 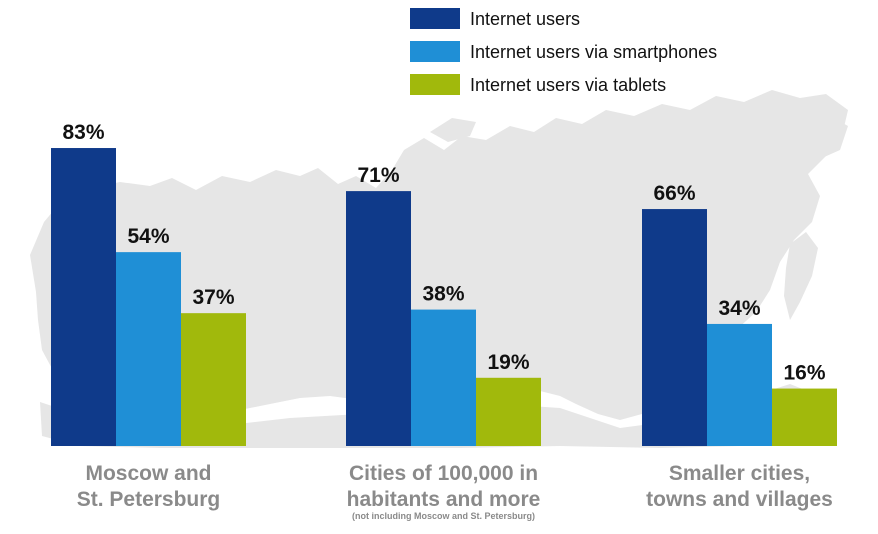 What do you see at coordinates (804, 373) in the screenshot?
I see `value-label-3-series-3: 16%` at bounding box center [804, 373].